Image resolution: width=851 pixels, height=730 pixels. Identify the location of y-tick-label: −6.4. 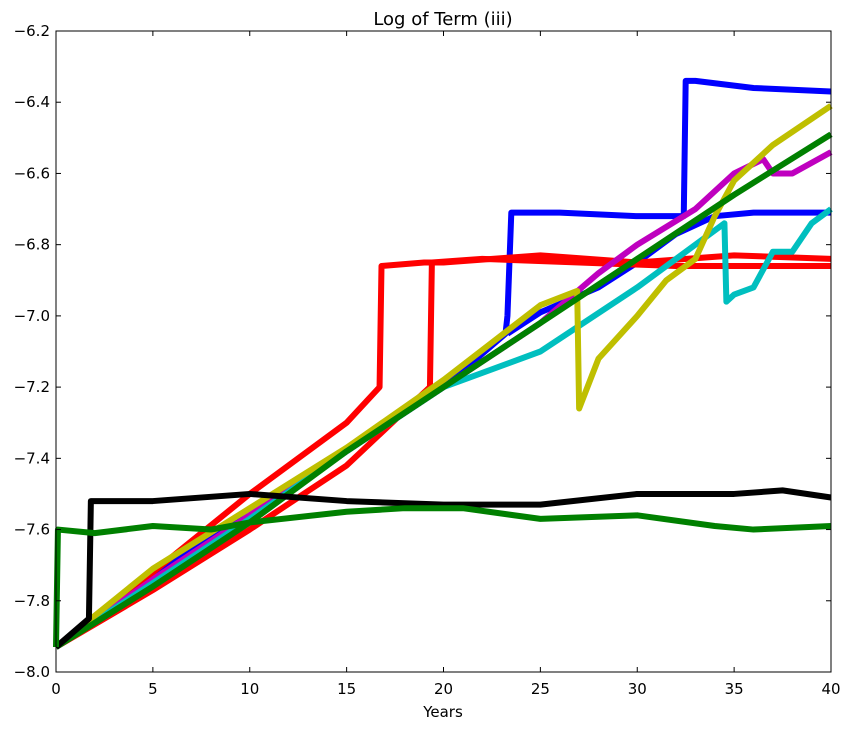
(32, 102).